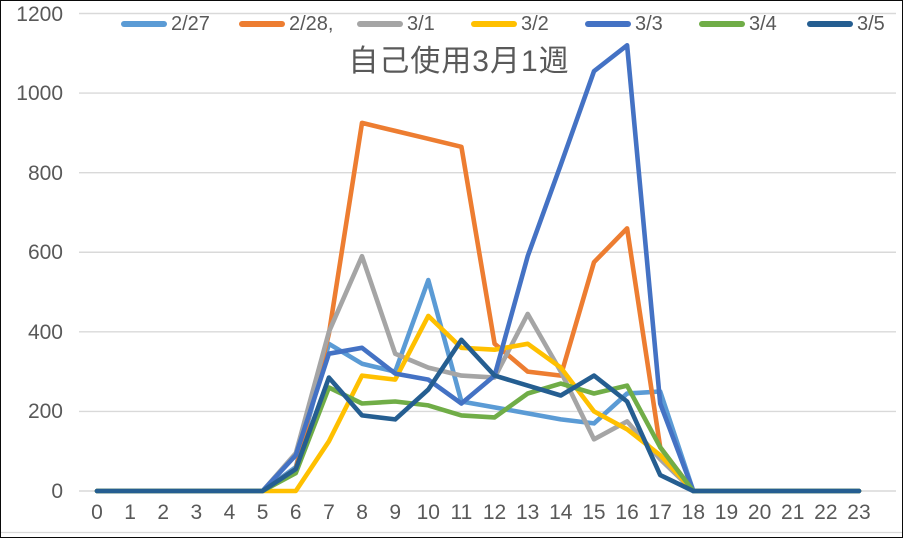 The image size is (903, 538). I want to click on x-tick-label-6: 6, so click(295, 512).